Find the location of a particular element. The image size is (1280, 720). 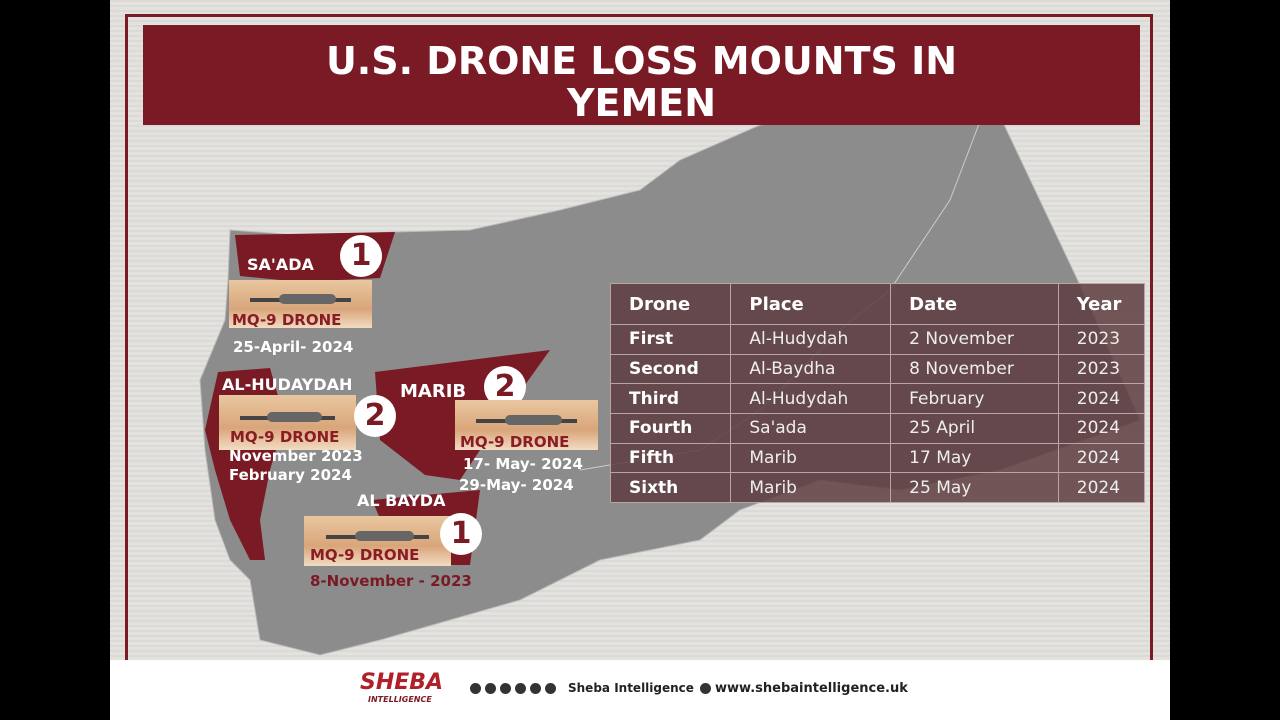

table-row: First Al-Hudydah 2 November 2023 is located at coordinates (877, 339).